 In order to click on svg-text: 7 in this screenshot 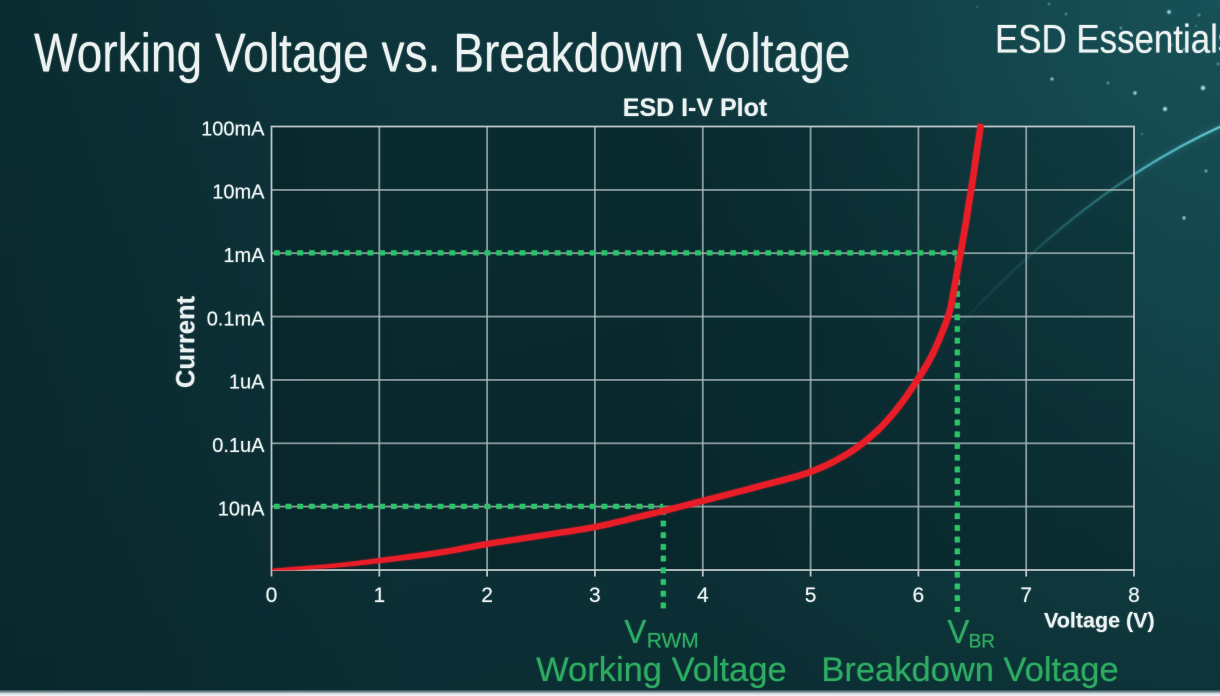, I will do `click(1026, 595)`.